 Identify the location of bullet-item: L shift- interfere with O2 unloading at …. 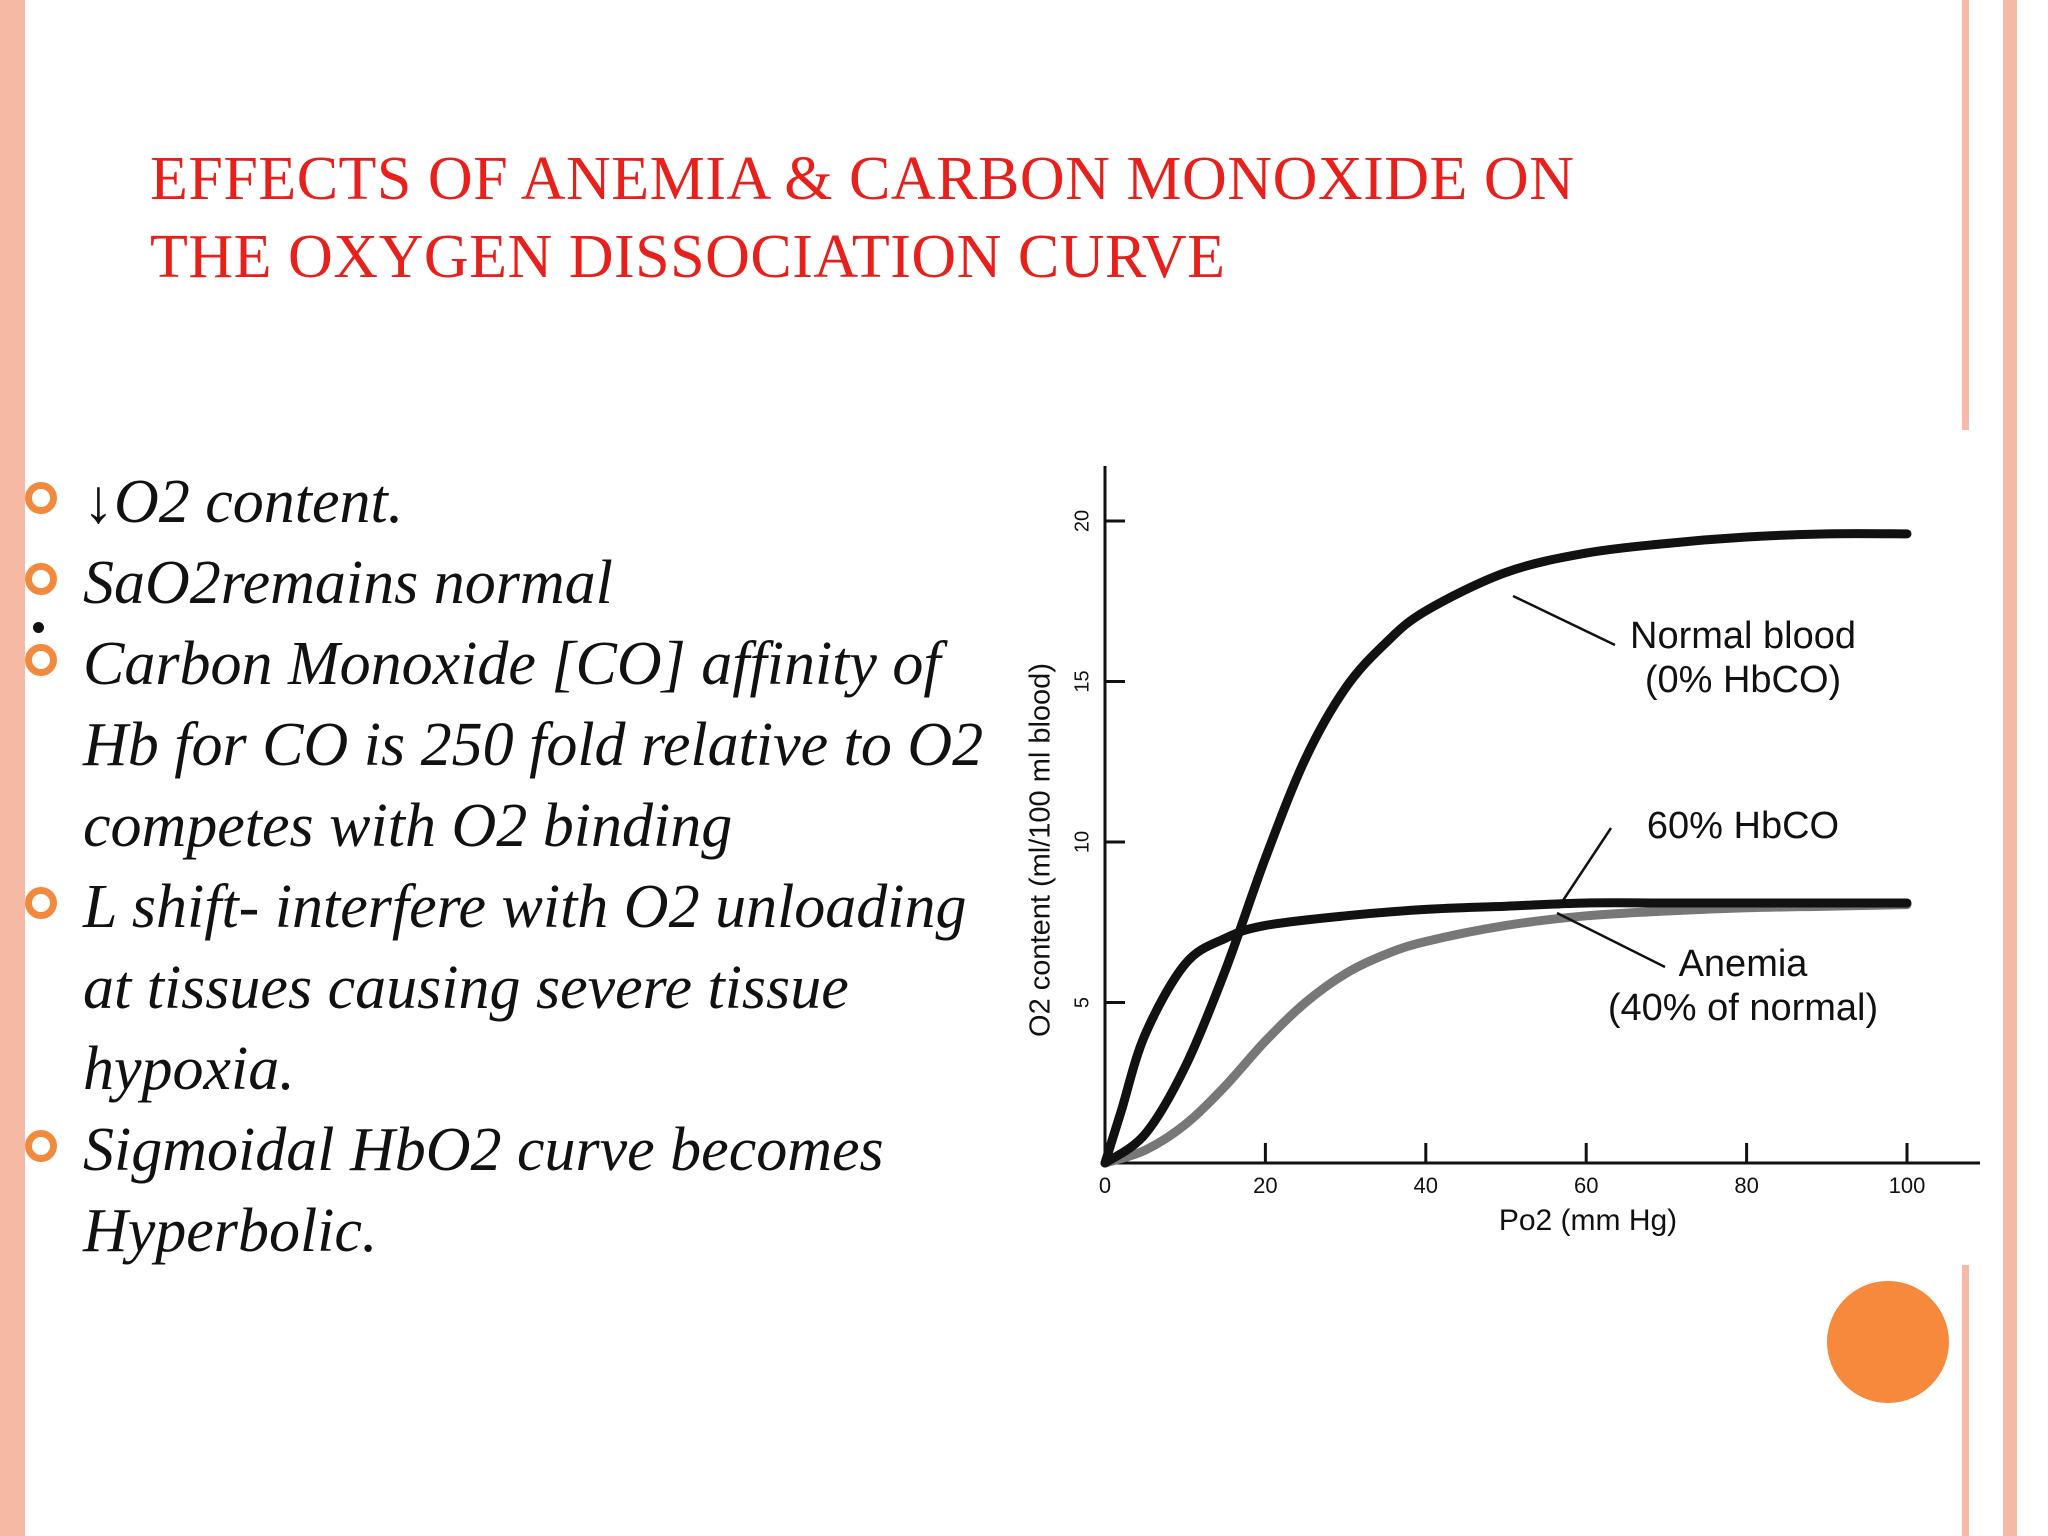
(510, 988).